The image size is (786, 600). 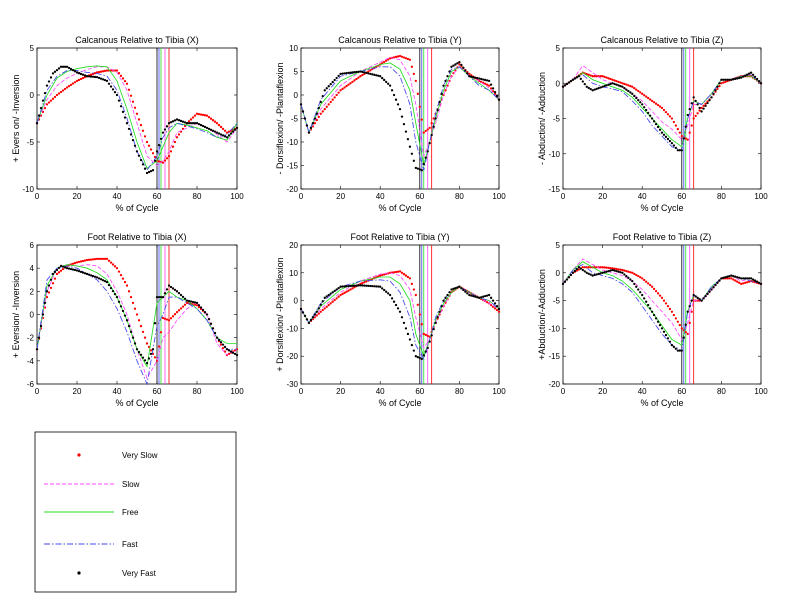 What do you see at coordinates (31, 361) in the screenshot?
I see `y-tick-label: -4` at bounding box center [31, 361].